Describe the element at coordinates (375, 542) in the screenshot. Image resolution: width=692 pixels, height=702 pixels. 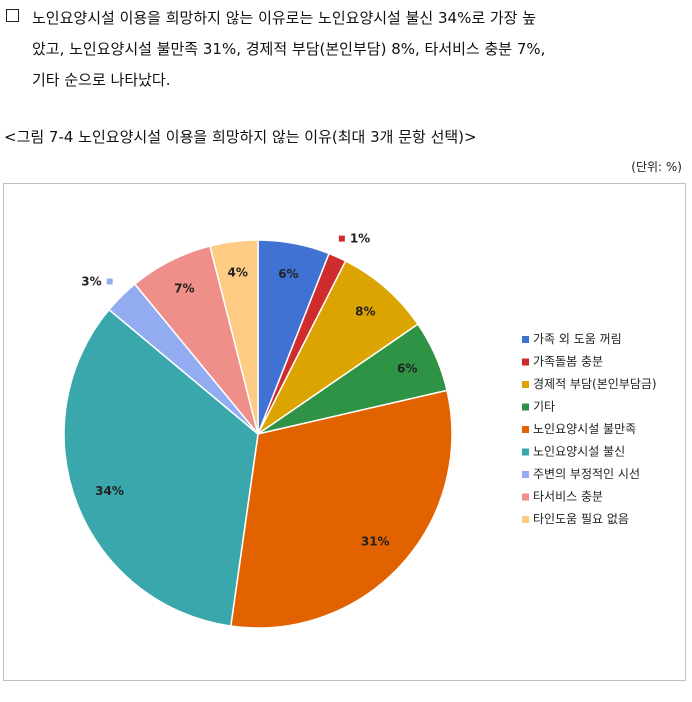
I see `data-label-4: 31%` at that location.